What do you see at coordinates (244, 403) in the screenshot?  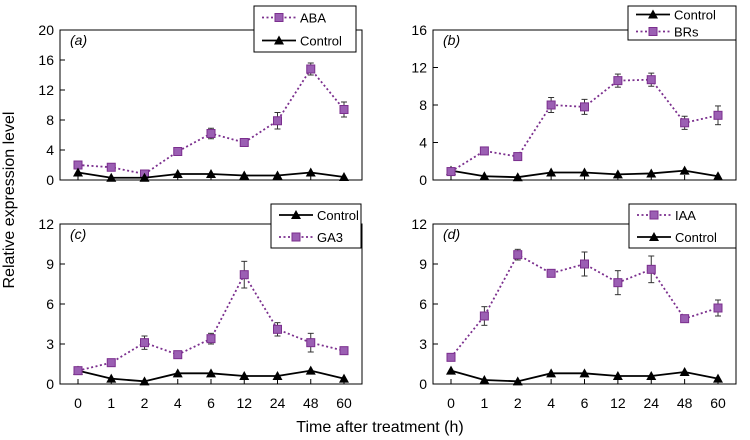 I see `x-tick-label: 12` at bounding box center [244, 403].